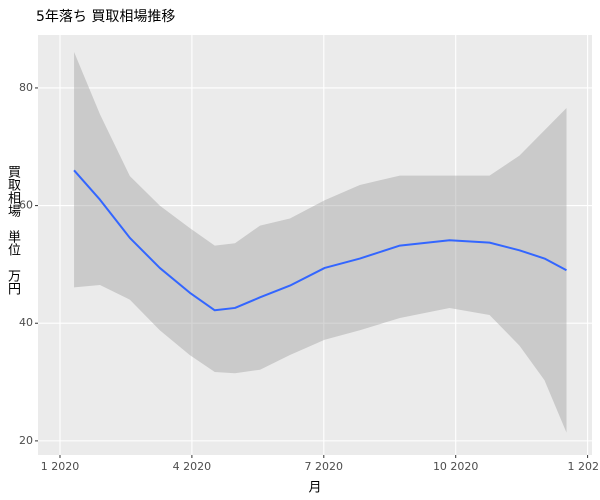 The height and width of the screenshot is (500, 600). I want to click on x-axis-title: 月, so click(314, 488).